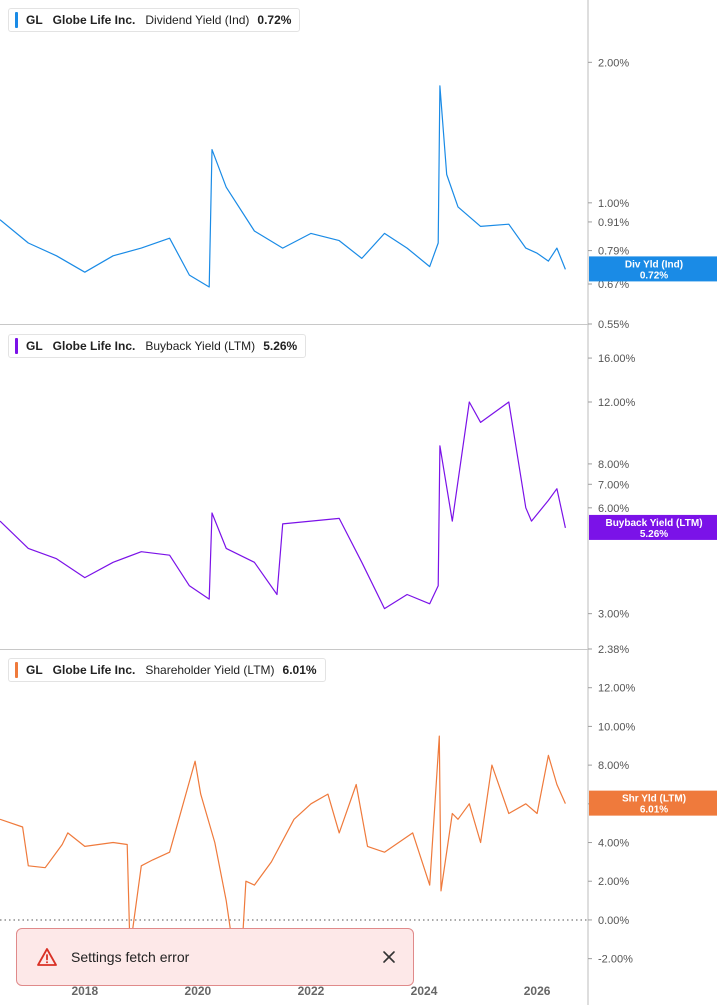  Describe the element at coordinates (653, 523) in the screenshot. I see `badge-label: Buyback Yield (LTM)` at that location.